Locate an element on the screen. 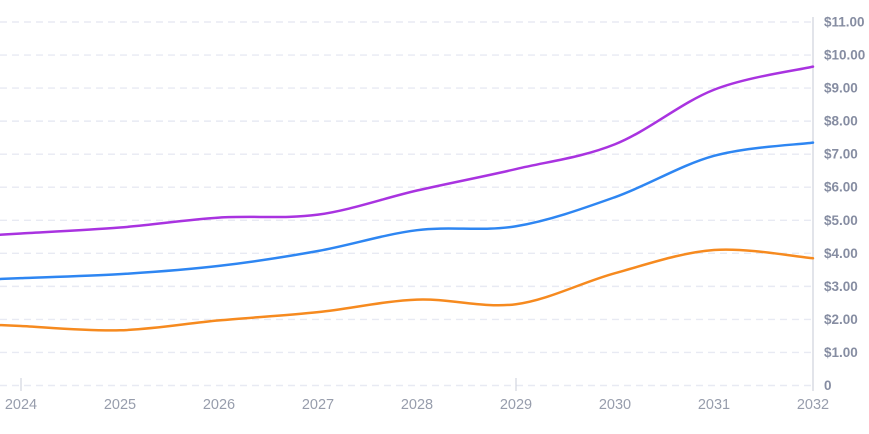  y-axis-label: $2.00 is located at coordinates (841, 319).